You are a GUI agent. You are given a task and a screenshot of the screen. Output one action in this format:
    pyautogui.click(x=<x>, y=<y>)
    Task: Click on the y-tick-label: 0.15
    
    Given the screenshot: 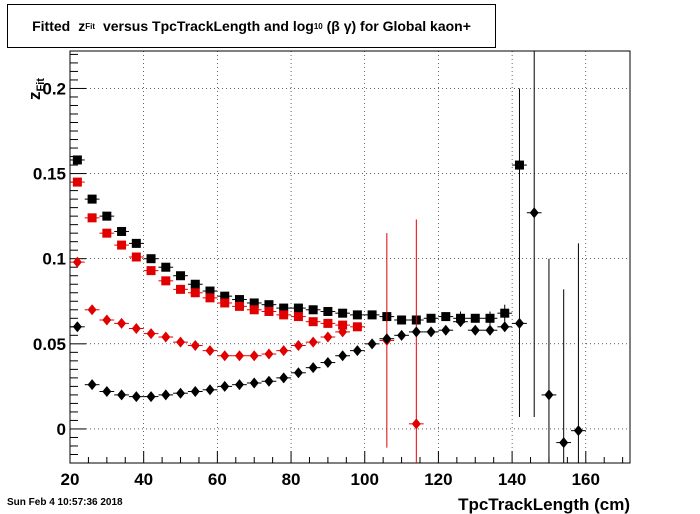 What is the action you would take?
    pyautogui.click(x=49, y=174)
    